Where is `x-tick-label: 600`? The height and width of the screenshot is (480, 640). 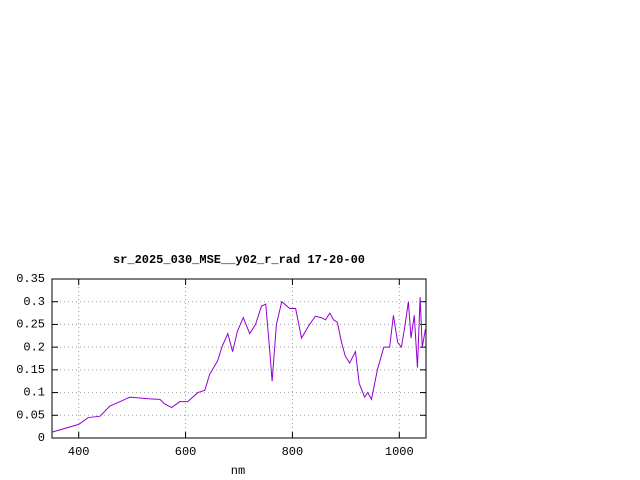 x-tick-label: 600 is located at coordinates (186, 452).